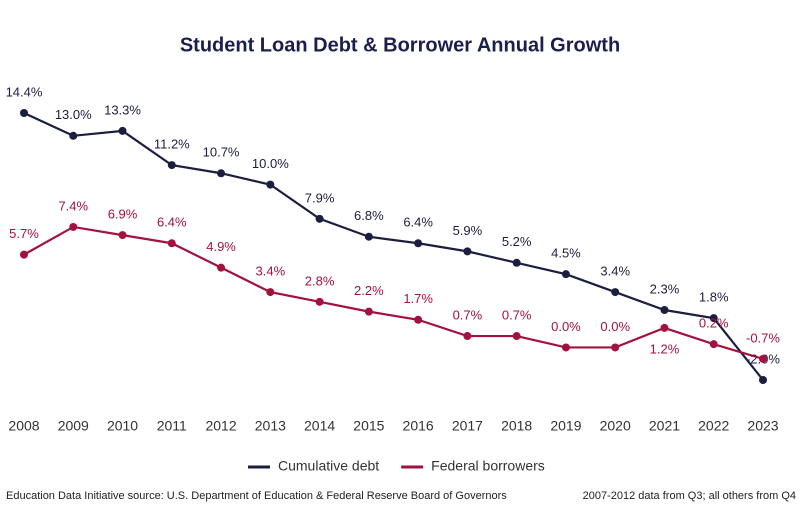 This screenshot has height=509, width=800. I want to click on x-tick-label: 2012, so click(220, 426).